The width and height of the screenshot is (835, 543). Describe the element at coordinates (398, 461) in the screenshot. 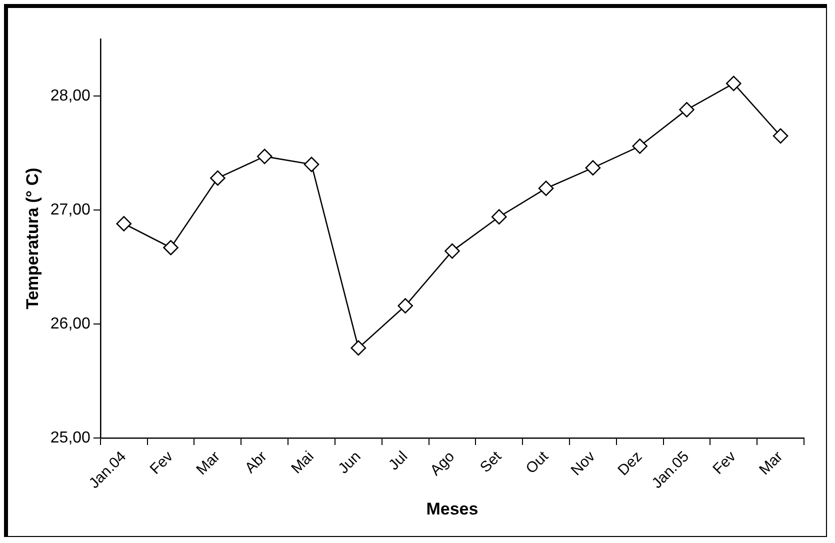

I see `x-tick-label: Jul` at that location.